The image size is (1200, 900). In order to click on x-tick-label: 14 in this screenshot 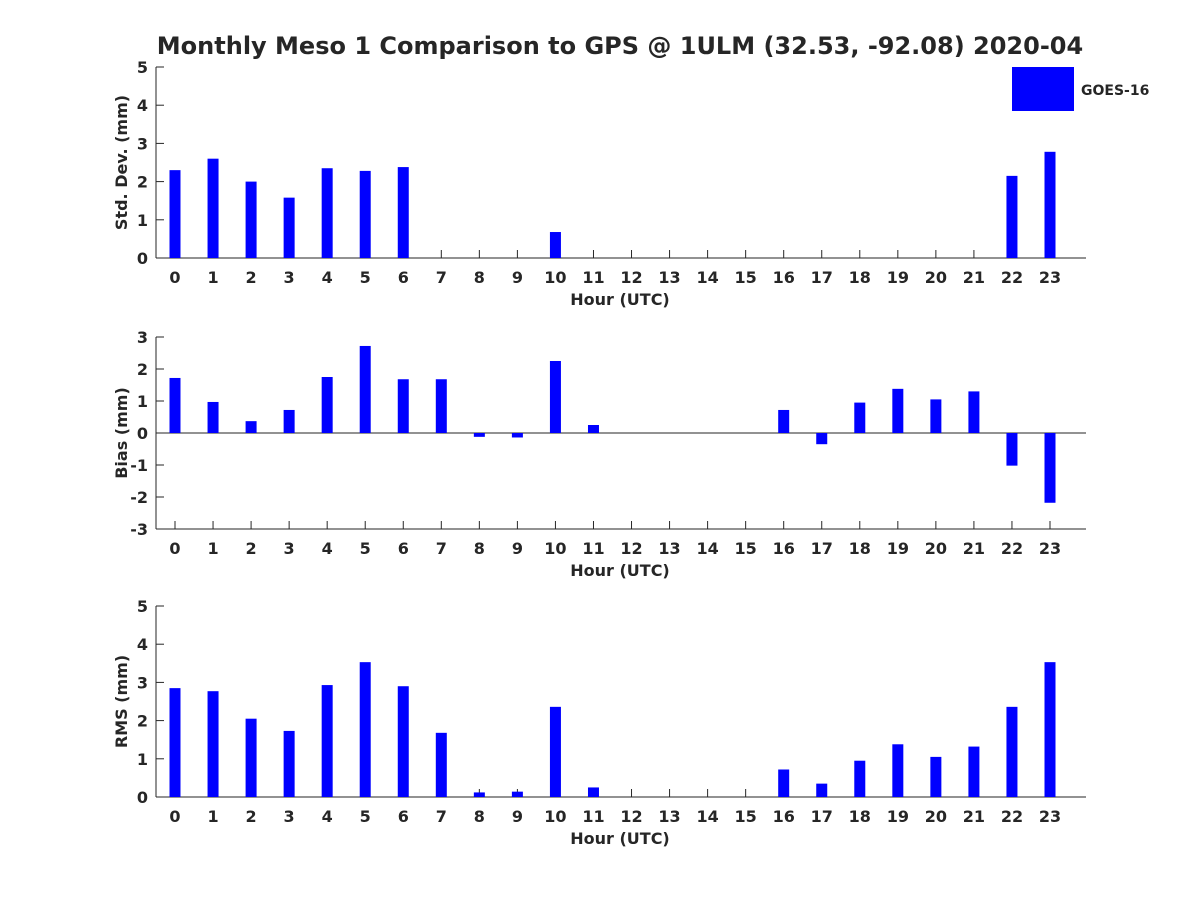, I will do `click(707, 816)`.